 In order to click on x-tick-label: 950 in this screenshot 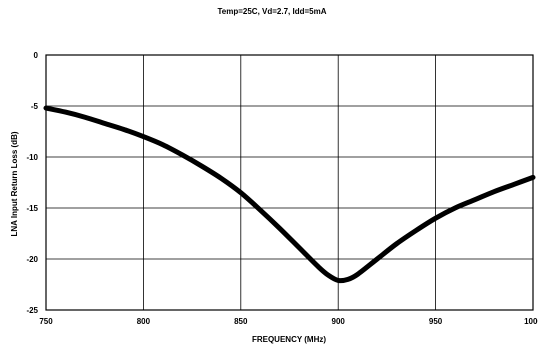, I will do `click(436, 321)`.